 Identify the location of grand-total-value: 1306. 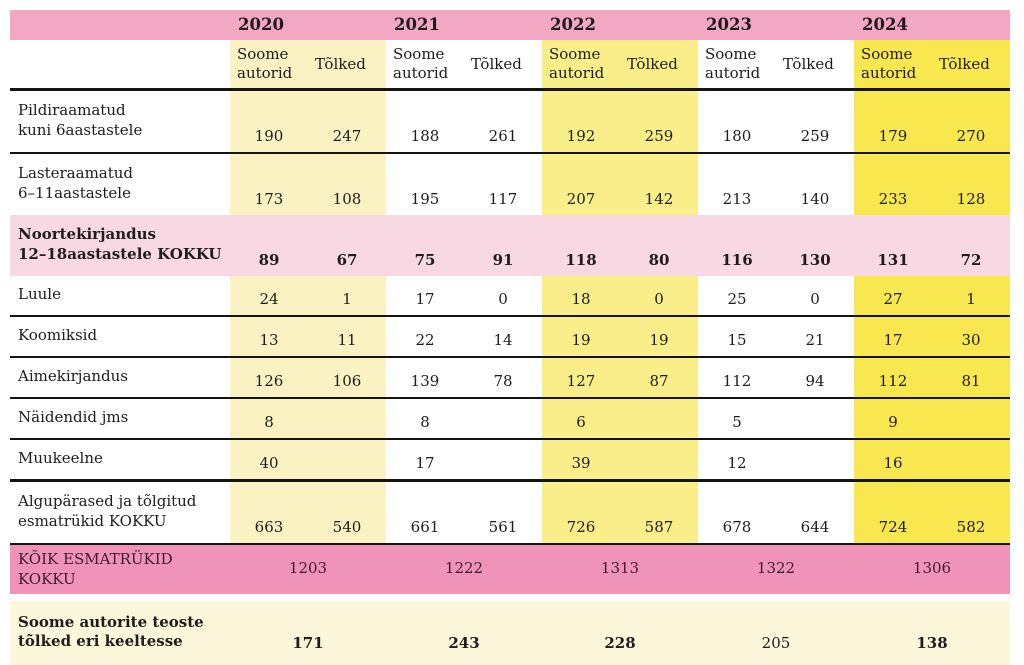
(932, 569).